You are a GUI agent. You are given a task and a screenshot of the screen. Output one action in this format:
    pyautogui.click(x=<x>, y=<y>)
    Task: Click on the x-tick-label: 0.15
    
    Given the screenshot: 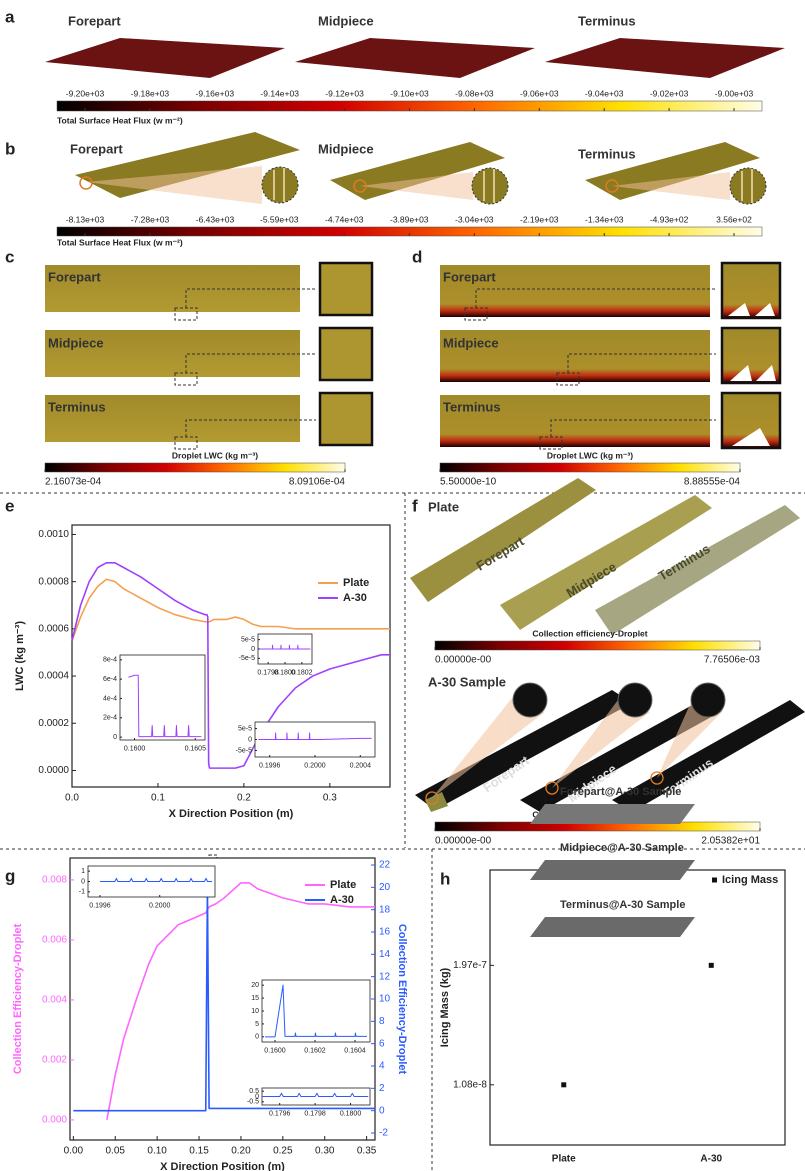 What is the action you would take?
    pyautogui.click(x=199, y=1151)
    